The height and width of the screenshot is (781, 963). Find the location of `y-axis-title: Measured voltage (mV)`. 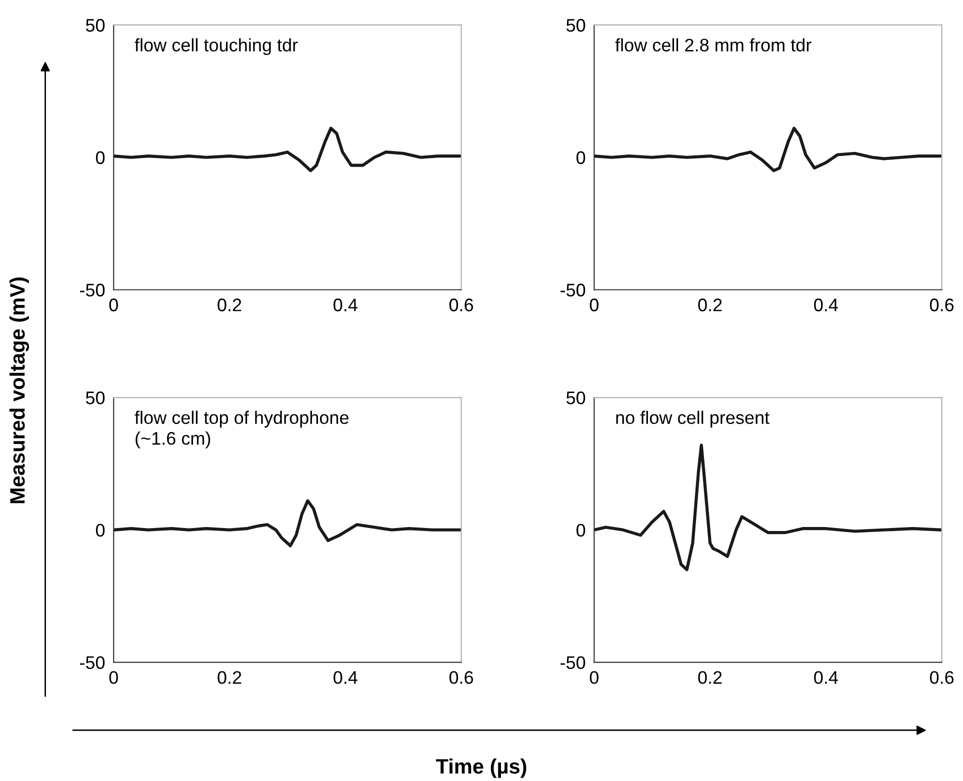

y-axis-title: Measured voltage (mV) is located at coordinates (20, 390).